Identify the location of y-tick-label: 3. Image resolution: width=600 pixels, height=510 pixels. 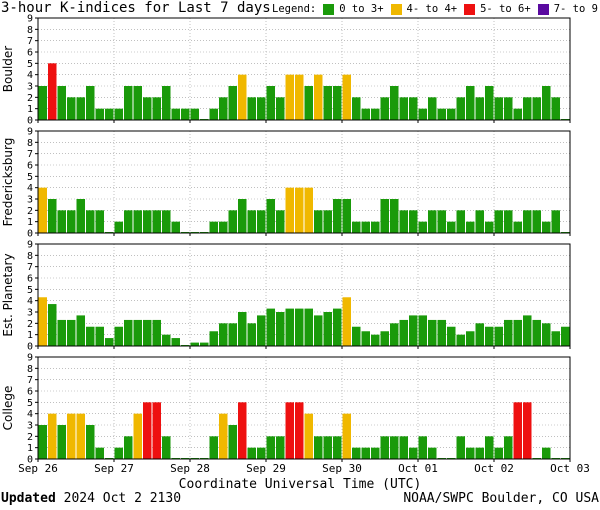
(30, 200).